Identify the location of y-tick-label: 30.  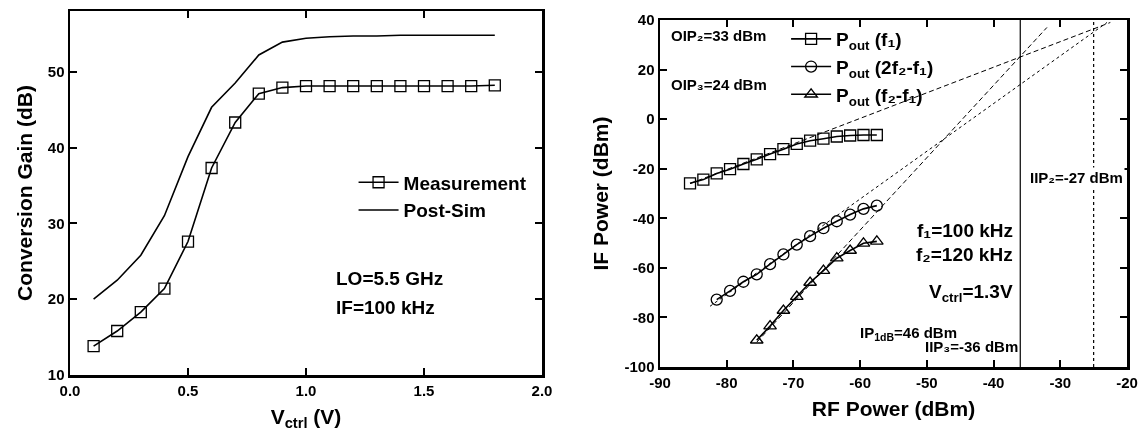
(56, 223).